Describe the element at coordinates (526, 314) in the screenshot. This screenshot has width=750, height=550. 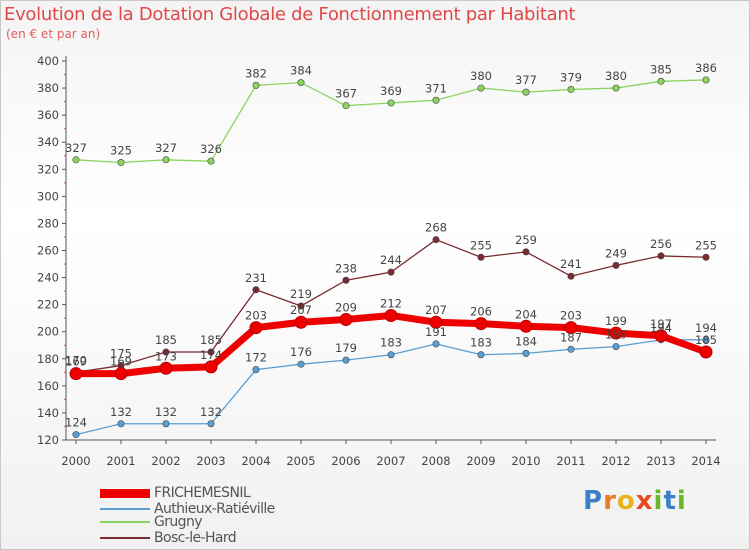
I see `data-label: 204` at that location.